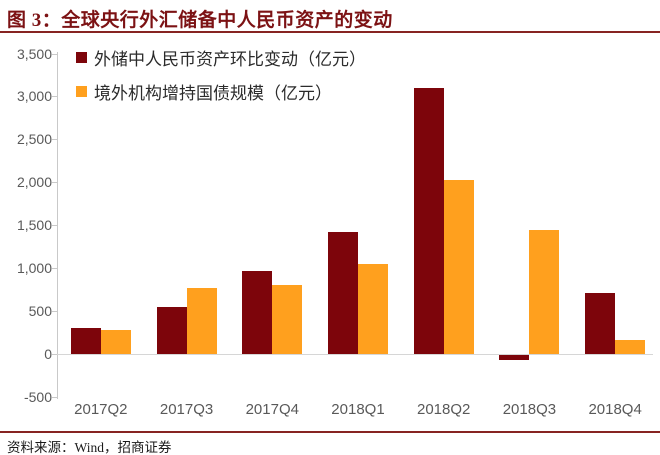  I want to click on y-axis-label: 1,000, so click(34, 267).